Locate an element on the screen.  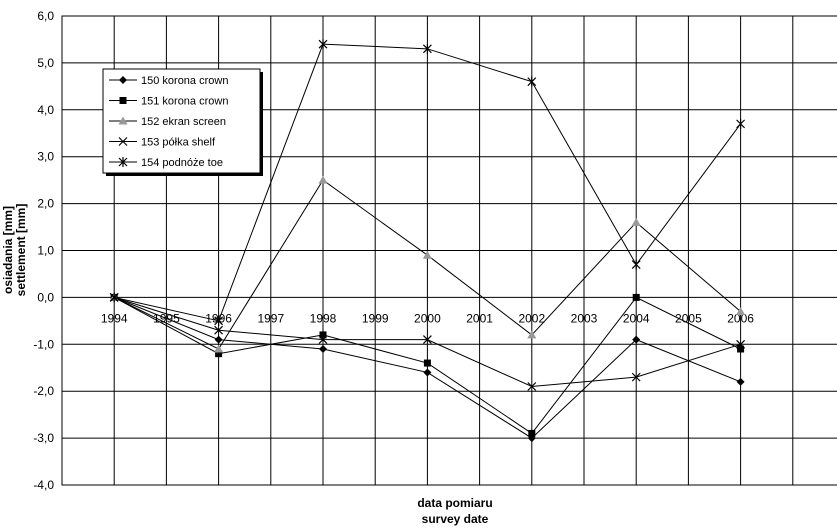
x-tick-label: 2002 is located at coordinates (531, 318).